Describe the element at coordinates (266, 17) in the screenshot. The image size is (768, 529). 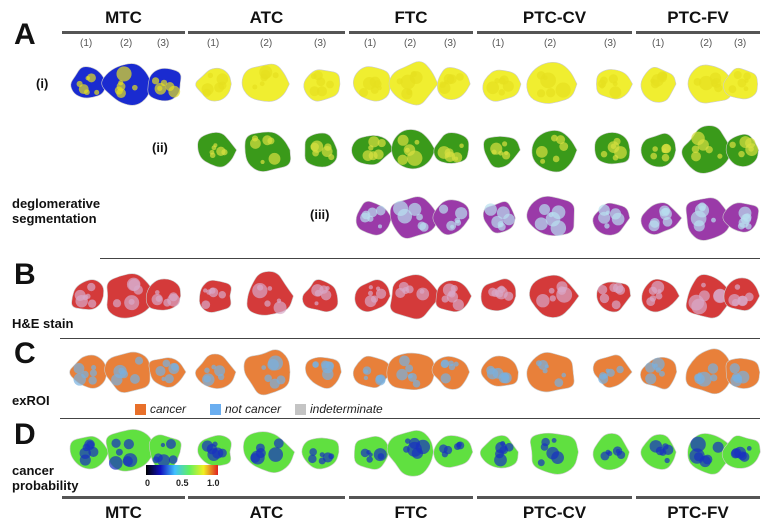
I see `group-label-top: ATC` at that location.